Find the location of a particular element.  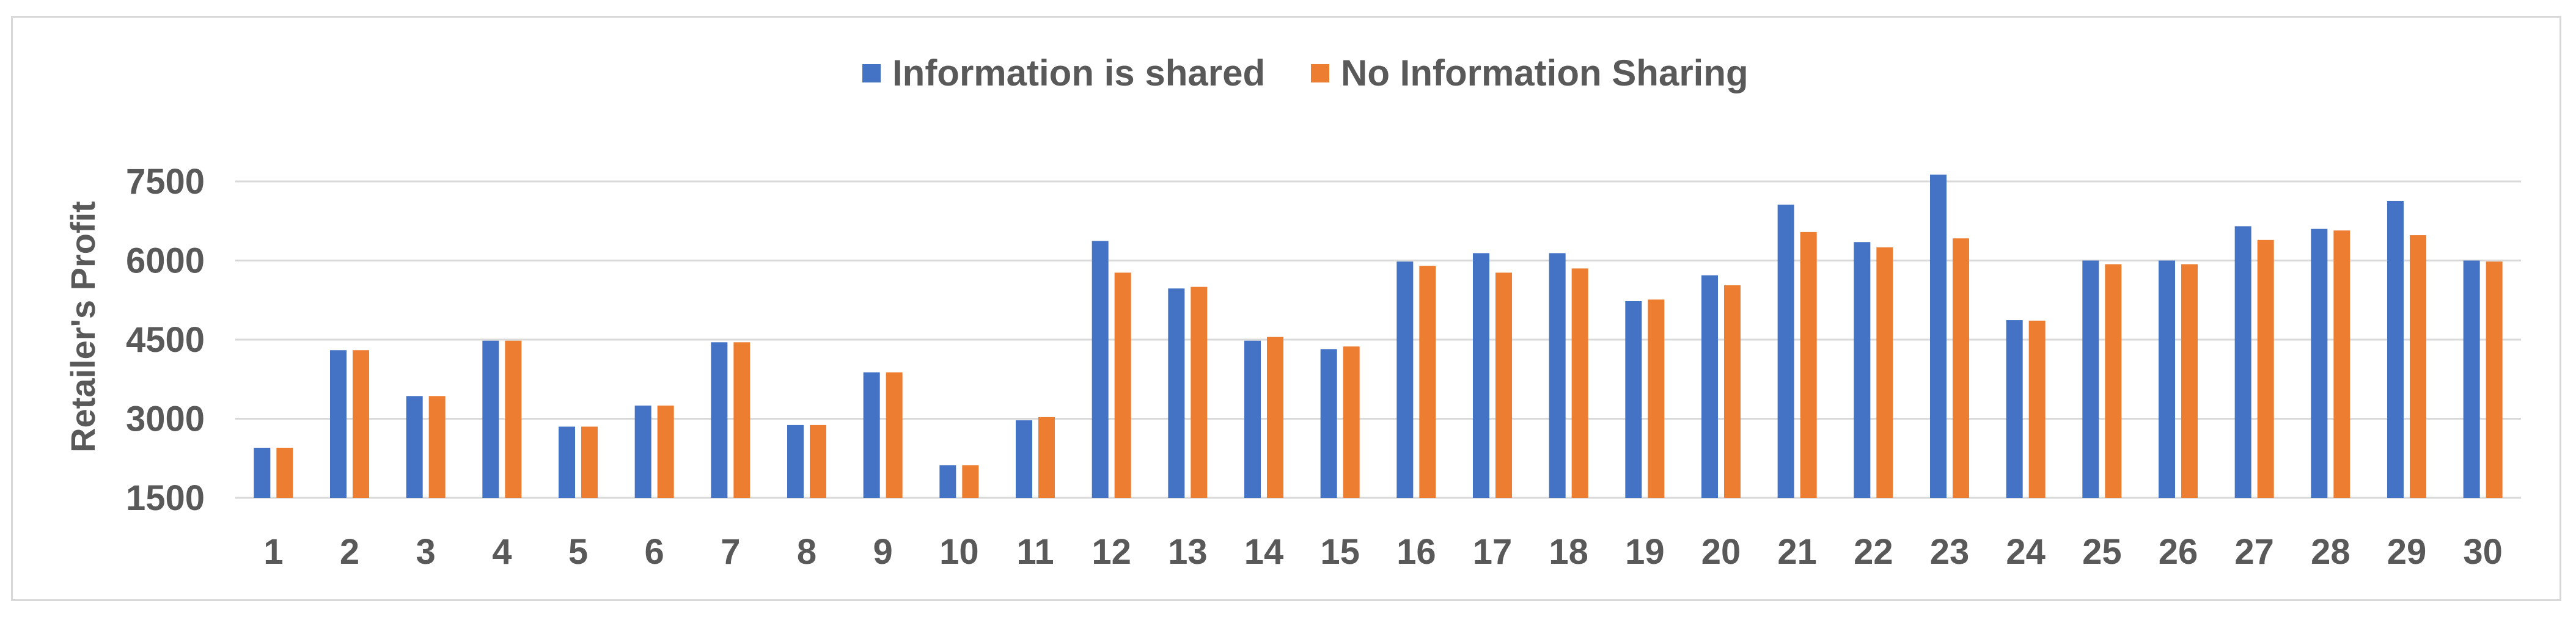

x-tick-label: 16 is located at coordinates (1416, 552).